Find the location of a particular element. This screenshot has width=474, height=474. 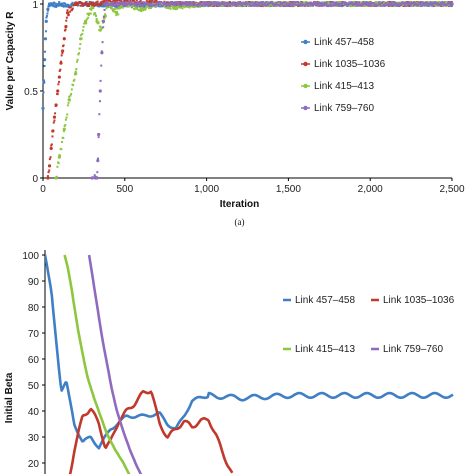

x-tick-label: 2,500 is located at coordinates (451, 189).